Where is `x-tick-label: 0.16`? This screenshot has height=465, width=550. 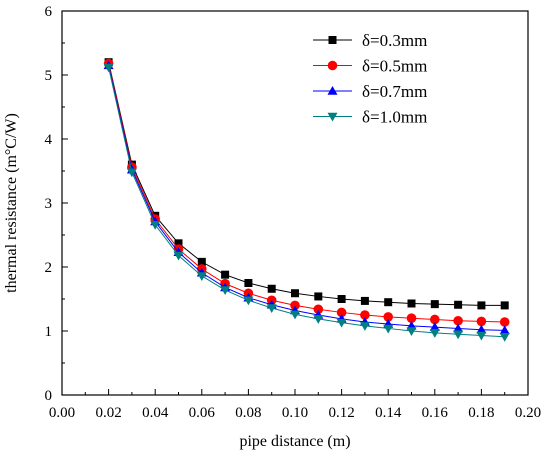
x-tick-label: 0.16 is located at coordinates (435, 413).